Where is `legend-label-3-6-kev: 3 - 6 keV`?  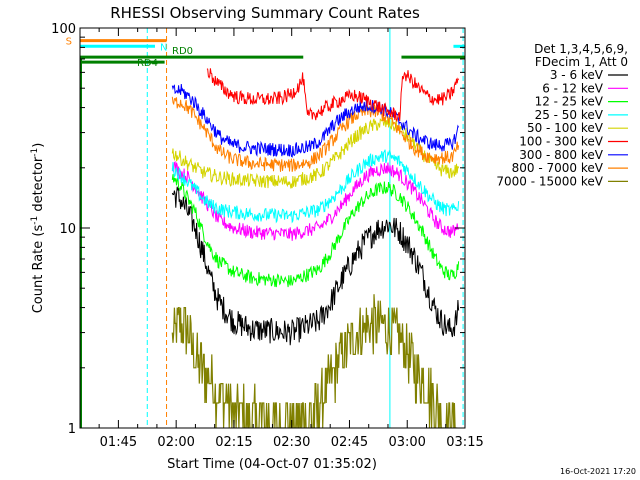 legend-label-3-6-kev: 3 - 6 keV is located at coordinates (577, 75).